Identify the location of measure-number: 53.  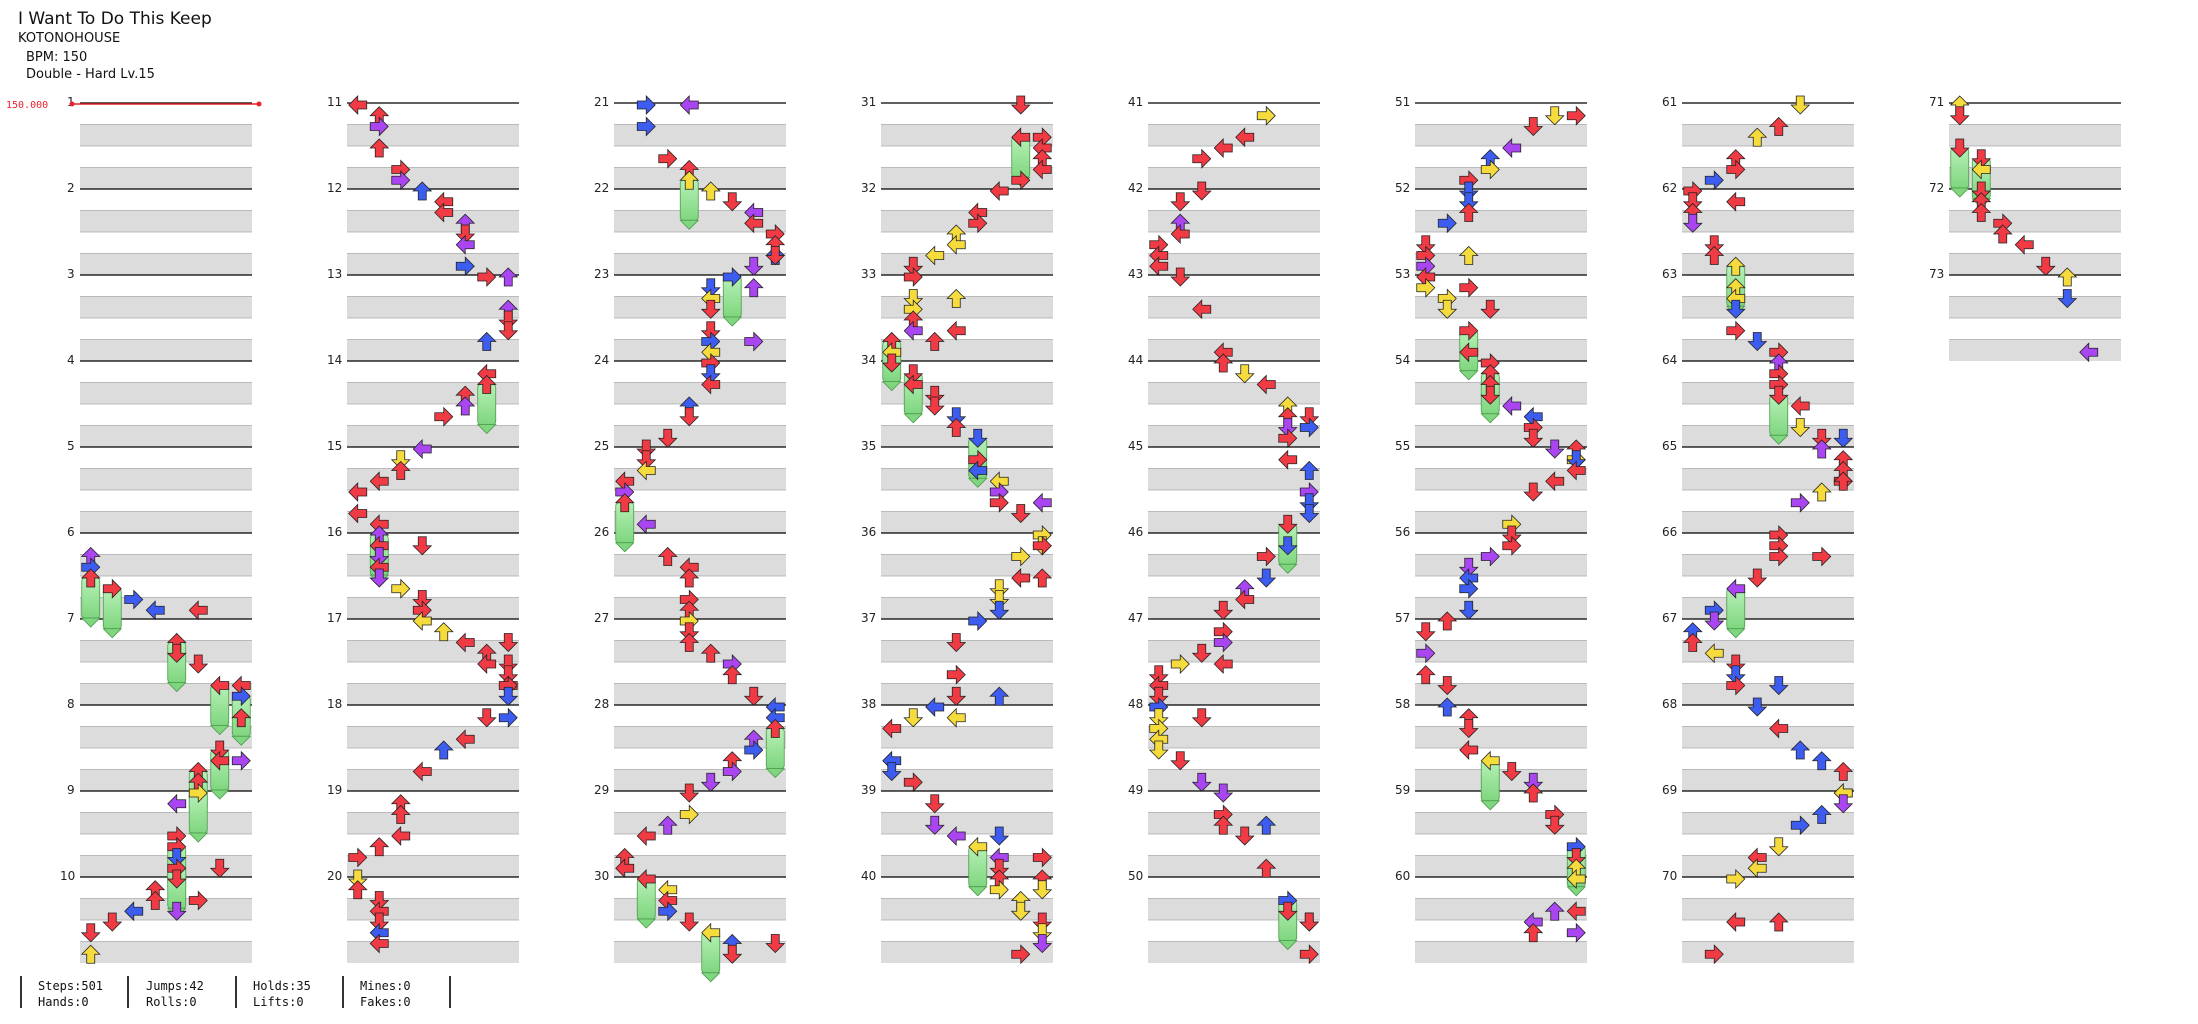
(1402, 274).